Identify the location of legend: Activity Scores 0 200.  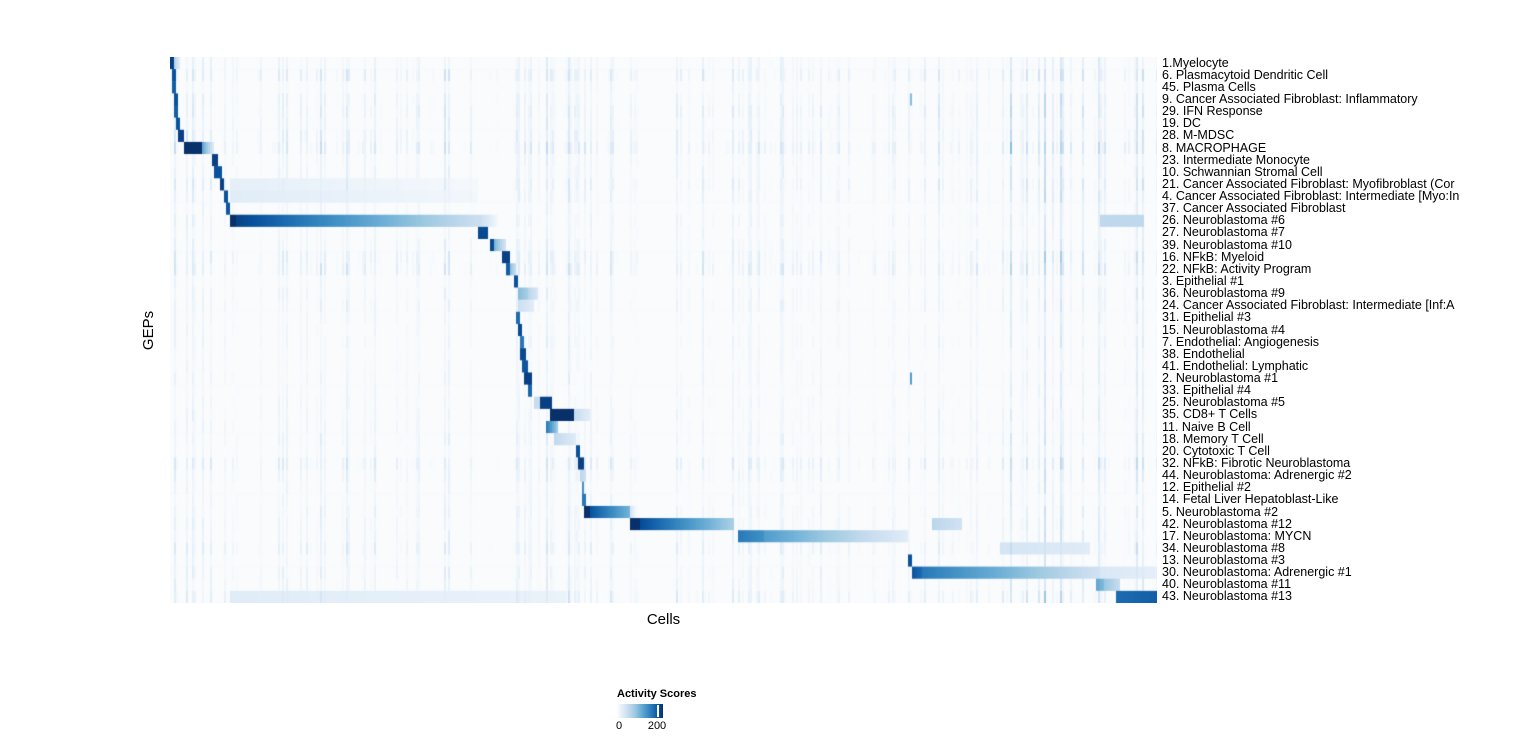
(686, 711).